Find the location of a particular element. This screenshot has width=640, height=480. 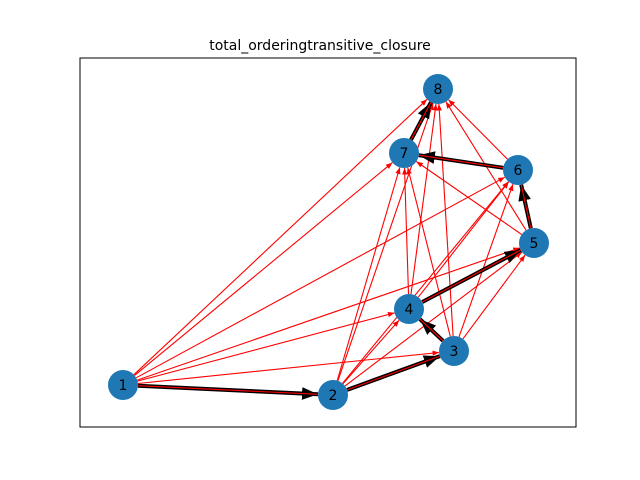

node-label-8: 8 is located at coordinates (438, 90).